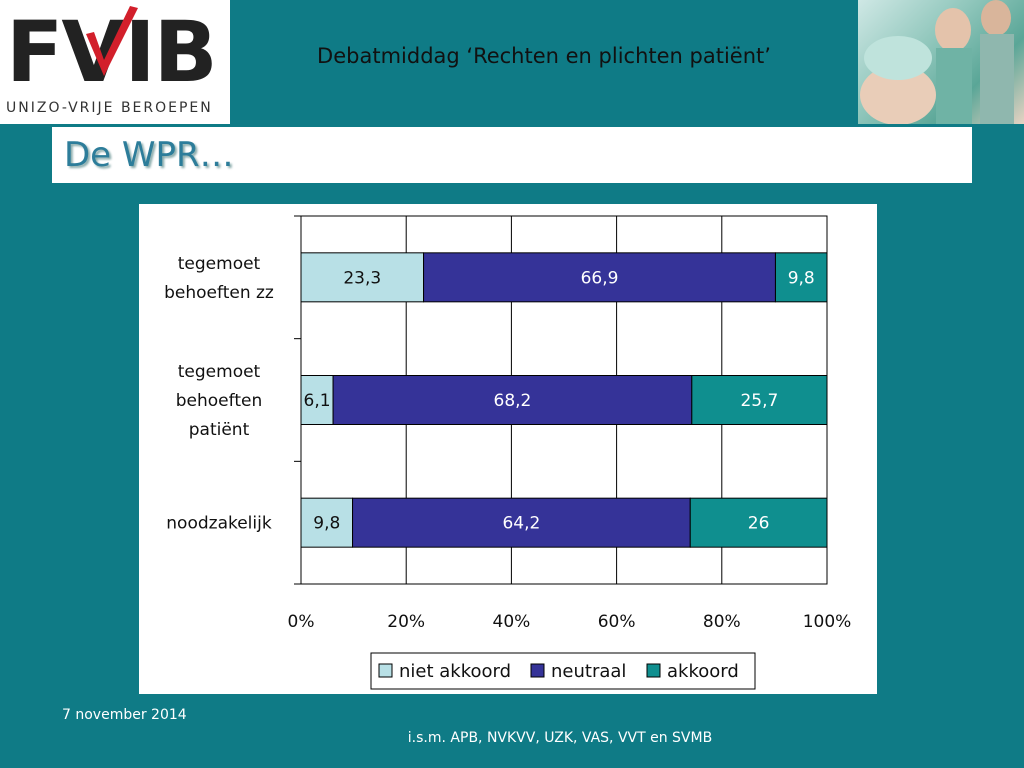 Image resolution: width=1024 pixels, height=768 pixels. What do you see at coordinates (109, 108) in the screenshot?
I see `logo-subtitle: UNIZO-VRIJE BEROEPEN` at bounding box center [109, 108].